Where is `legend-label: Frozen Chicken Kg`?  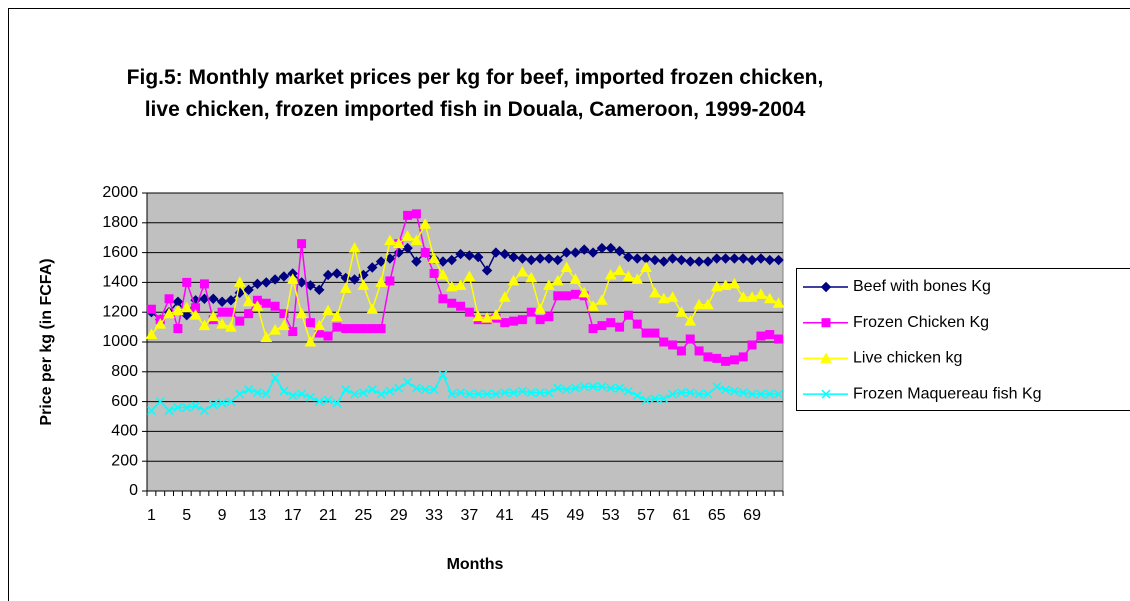
legend-label: Frozen Chicken Kg is located at coordinates (921, 322).